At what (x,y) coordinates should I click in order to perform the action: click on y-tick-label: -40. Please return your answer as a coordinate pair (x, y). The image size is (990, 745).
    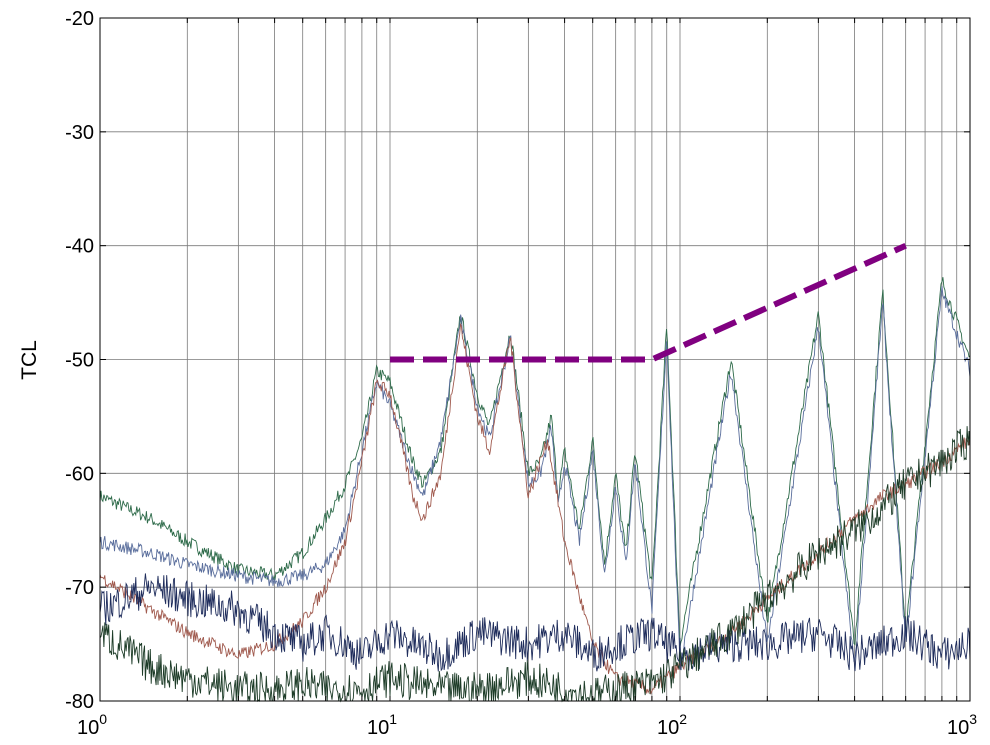
    Looking at the image, I should click on (79, 247).